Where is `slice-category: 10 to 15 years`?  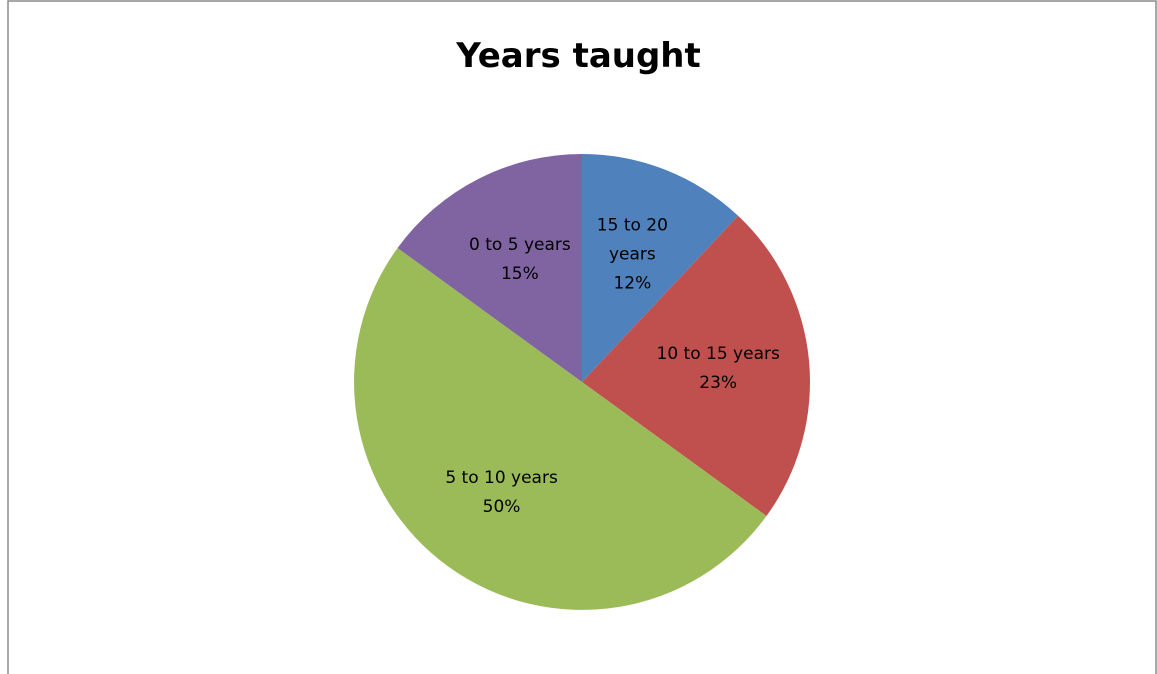 slice-category: 10 to 15 years is located at coordinates (718, 354).